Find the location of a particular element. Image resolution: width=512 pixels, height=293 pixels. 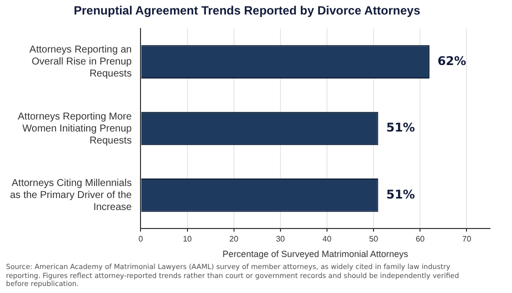

x-tick-label: 50 is located at coordinates (374, 239).